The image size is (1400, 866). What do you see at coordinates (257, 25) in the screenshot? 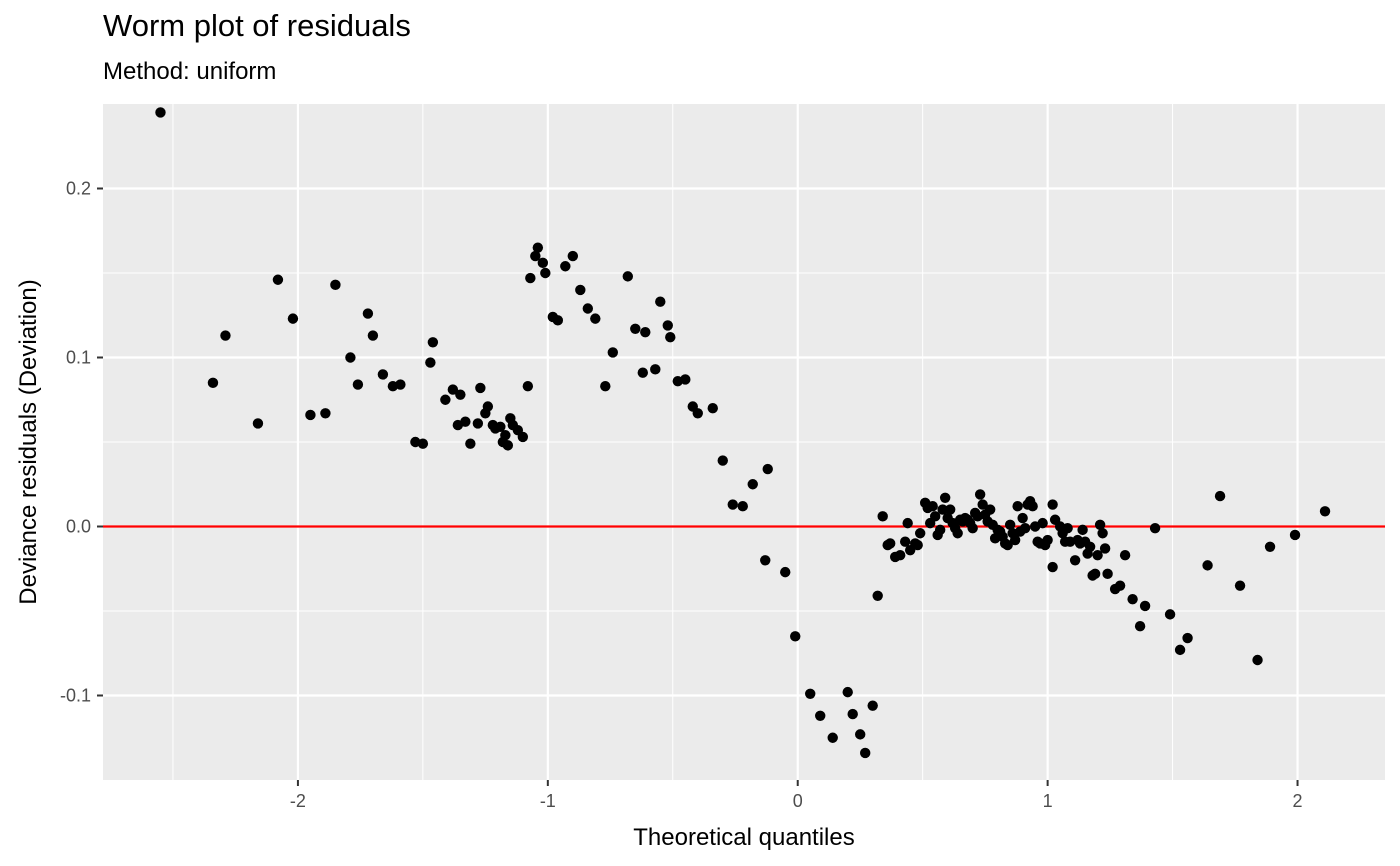
I see `chart-title: Worm plot of residuals` at bounding box center [257, 25].